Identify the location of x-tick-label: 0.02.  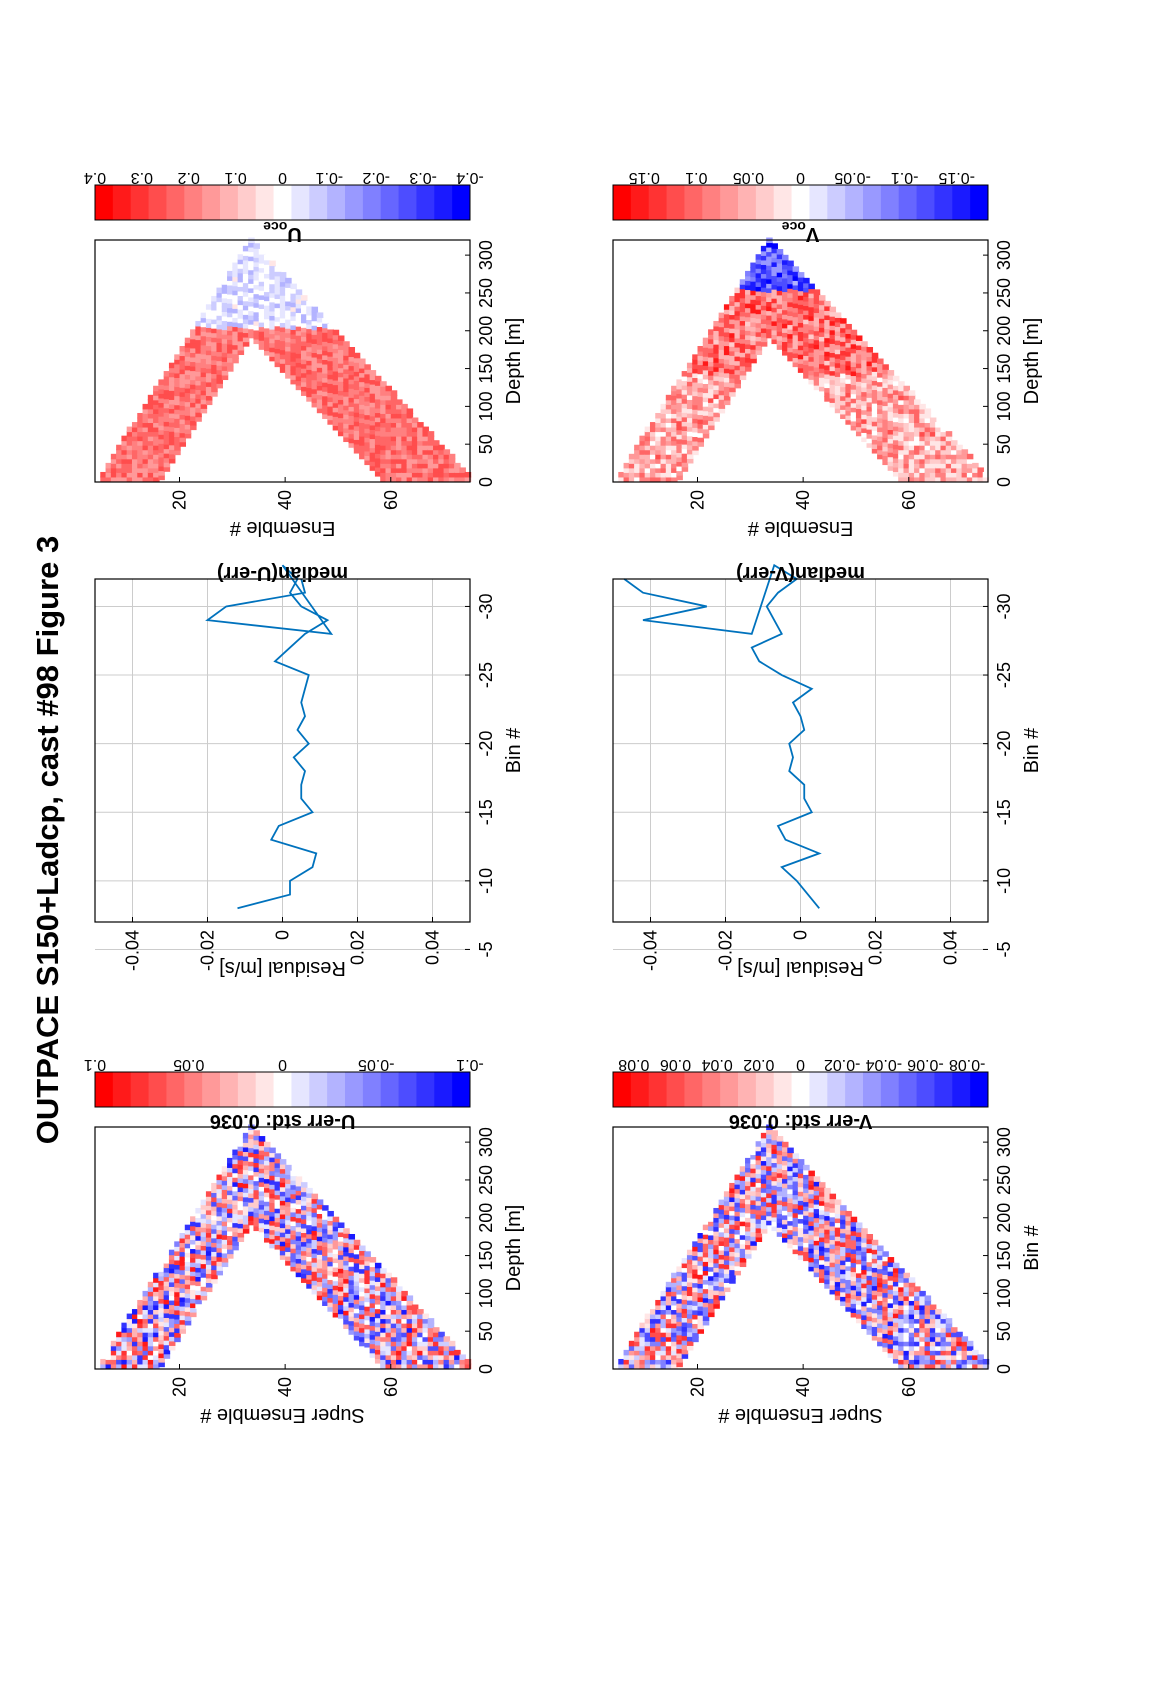
(358, 947).